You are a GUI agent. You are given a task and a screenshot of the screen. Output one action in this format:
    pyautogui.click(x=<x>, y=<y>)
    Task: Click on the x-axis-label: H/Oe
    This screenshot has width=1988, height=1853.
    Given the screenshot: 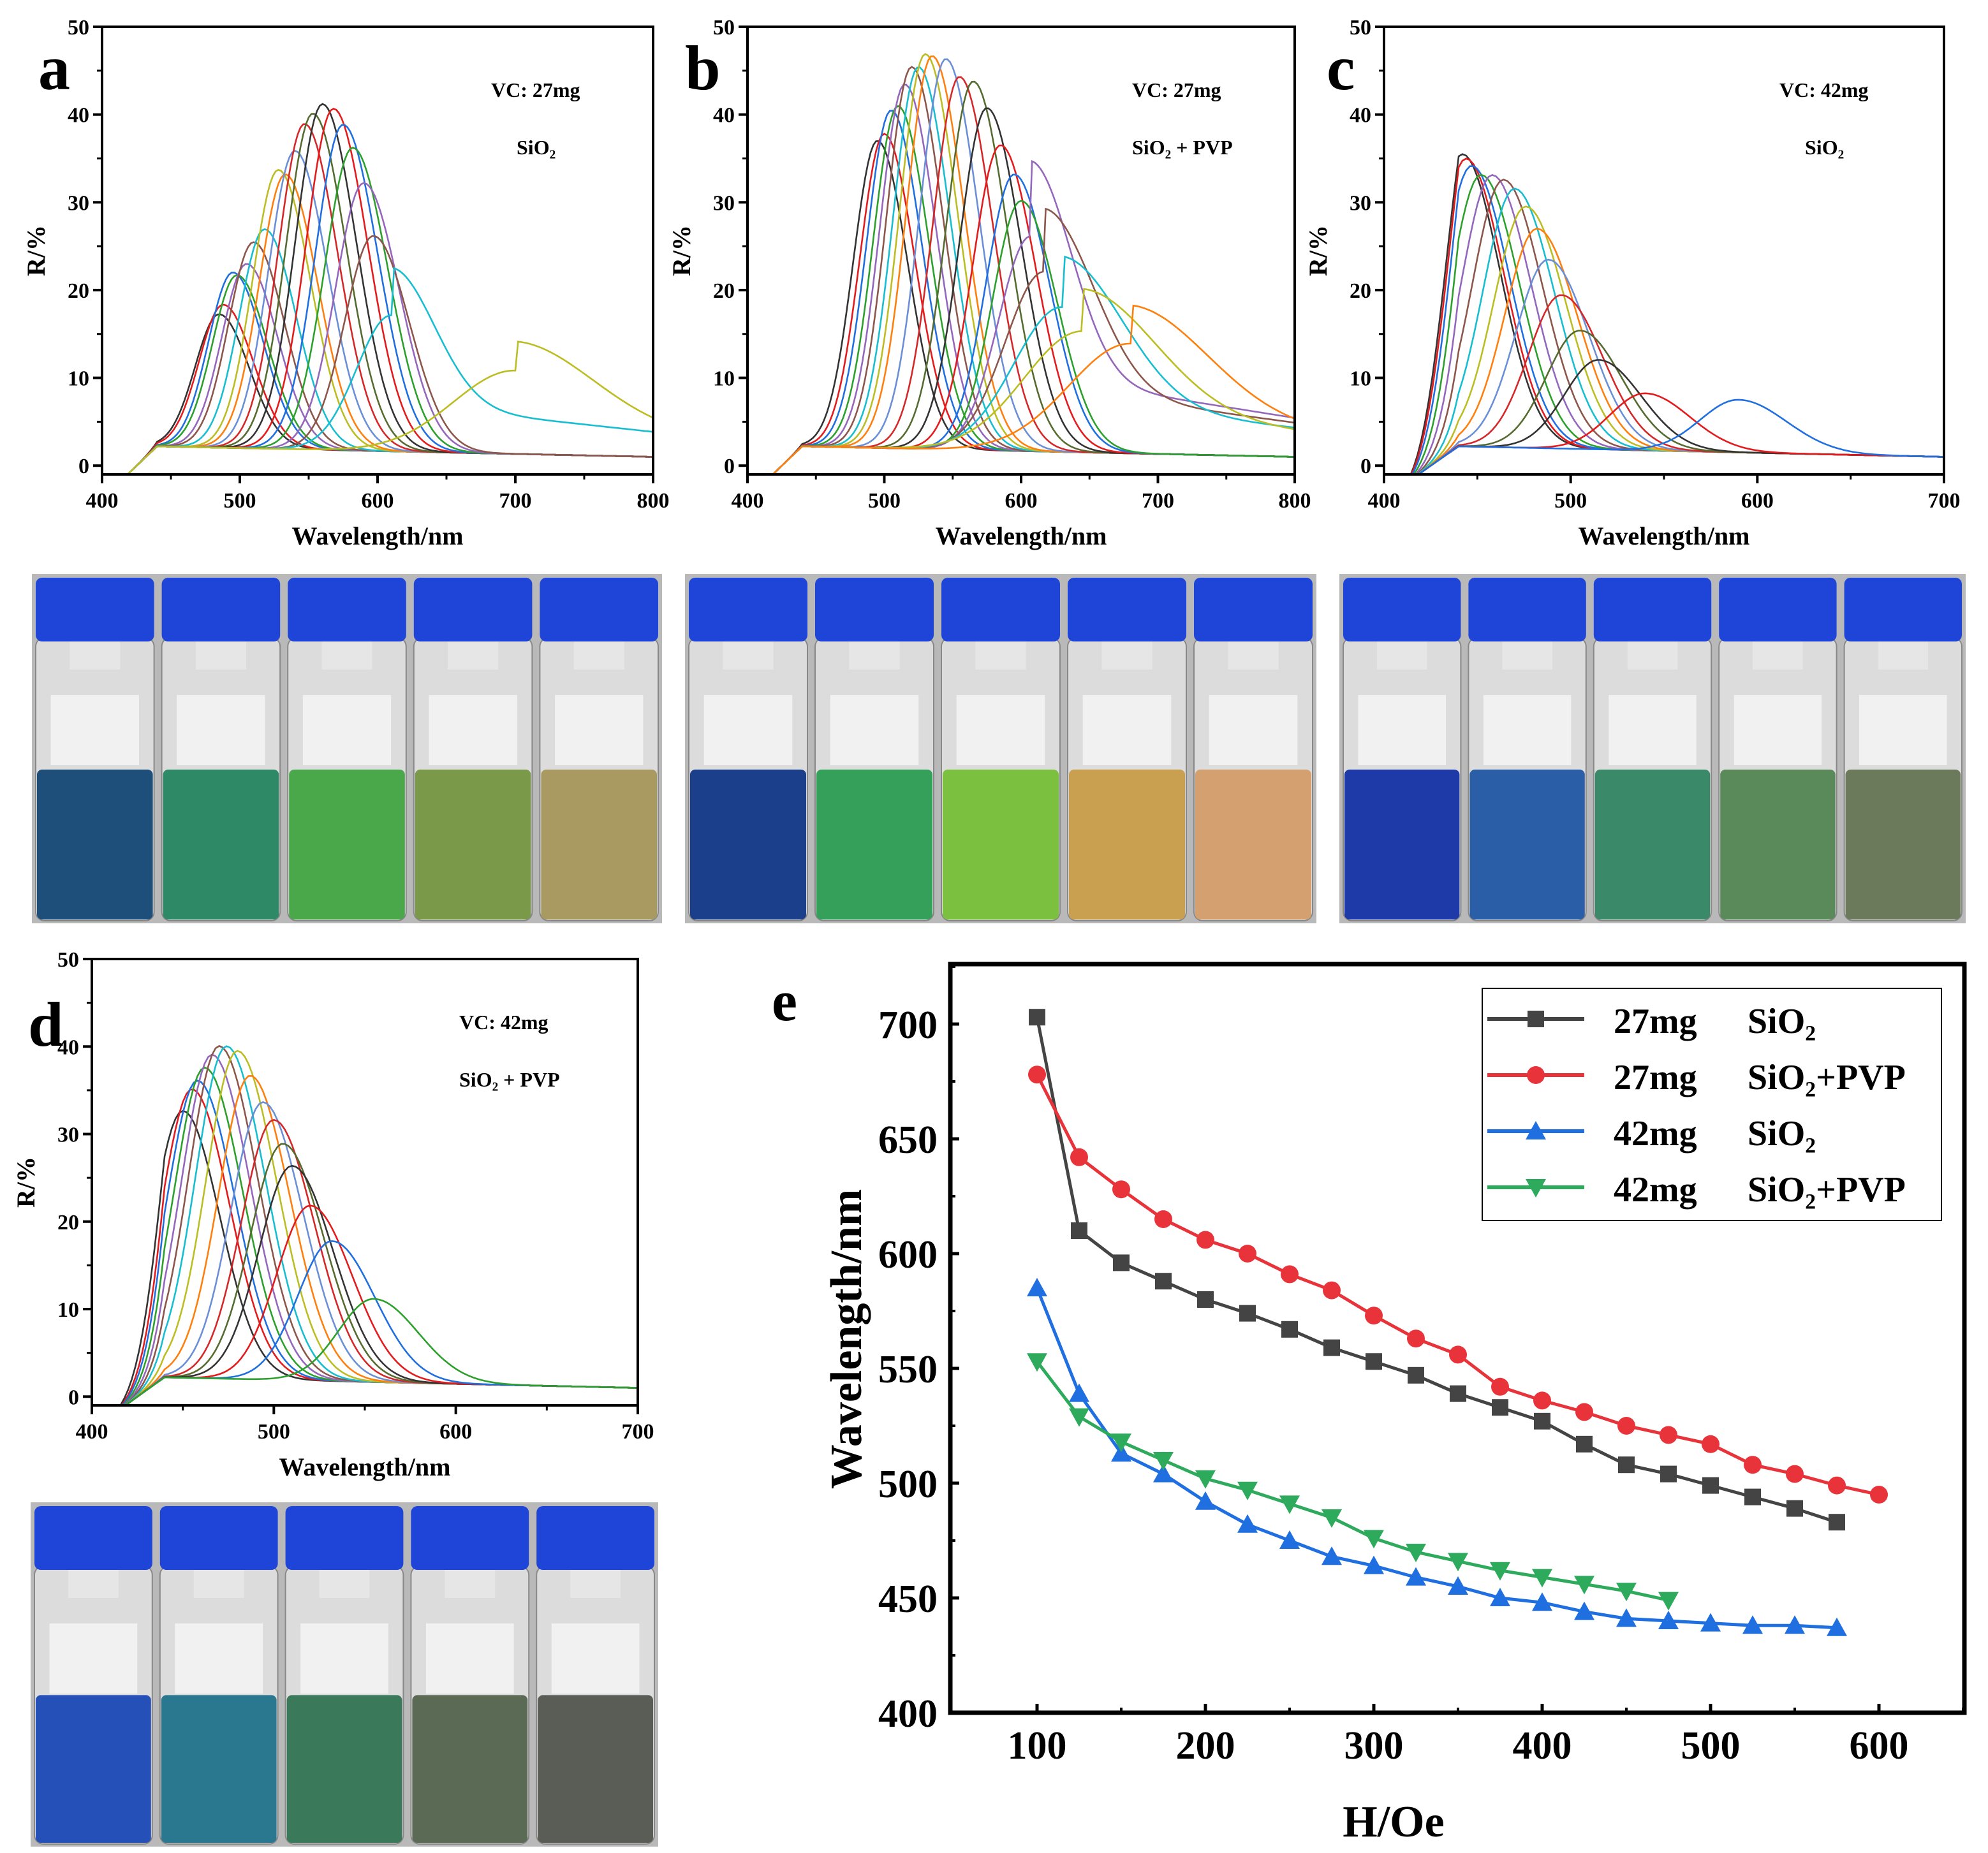 What is the action you would take?
    pyautogui.click(x=1393, y=1823)
    